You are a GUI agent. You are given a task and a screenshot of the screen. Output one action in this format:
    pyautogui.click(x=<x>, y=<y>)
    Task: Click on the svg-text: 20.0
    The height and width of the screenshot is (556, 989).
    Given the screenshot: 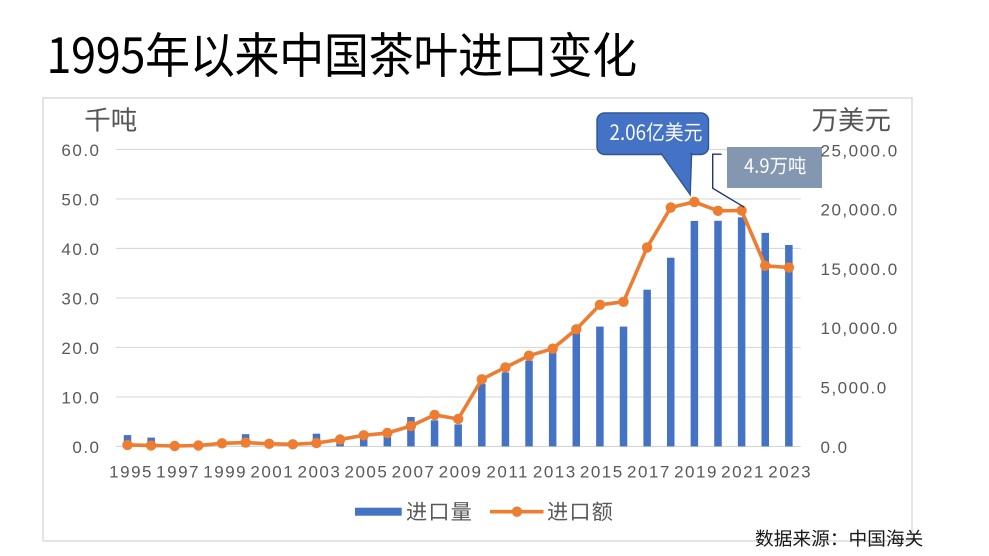 What is the action you would take?
    pyautogui.click(x=80, y=348)
    